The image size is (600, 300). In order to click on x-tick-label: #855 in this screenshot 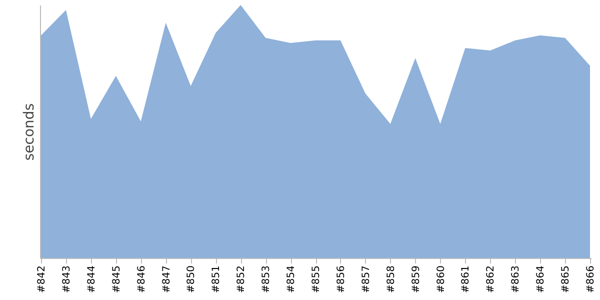, I will do `click(316, 279)`.